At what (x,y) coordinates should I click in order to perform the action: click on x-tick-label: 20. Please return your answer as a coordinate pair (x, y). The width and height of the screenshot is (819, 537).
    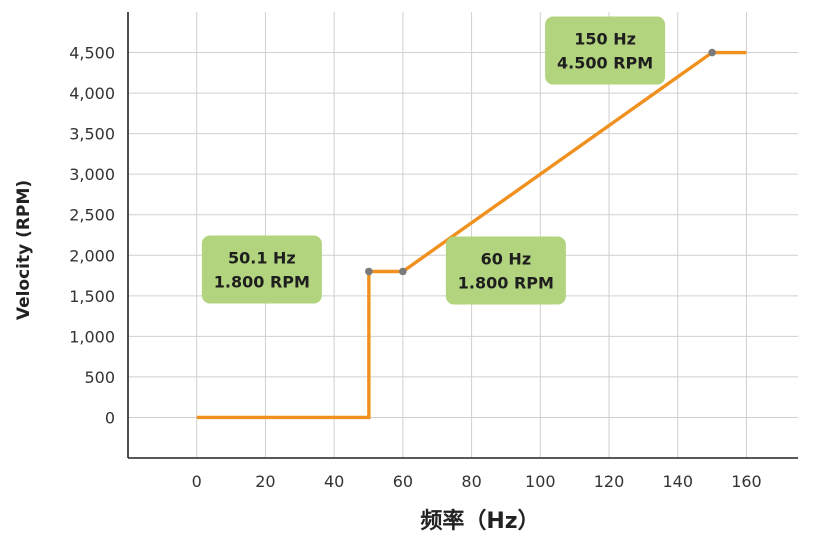
    Looking at the image, I should click on (265, 481).